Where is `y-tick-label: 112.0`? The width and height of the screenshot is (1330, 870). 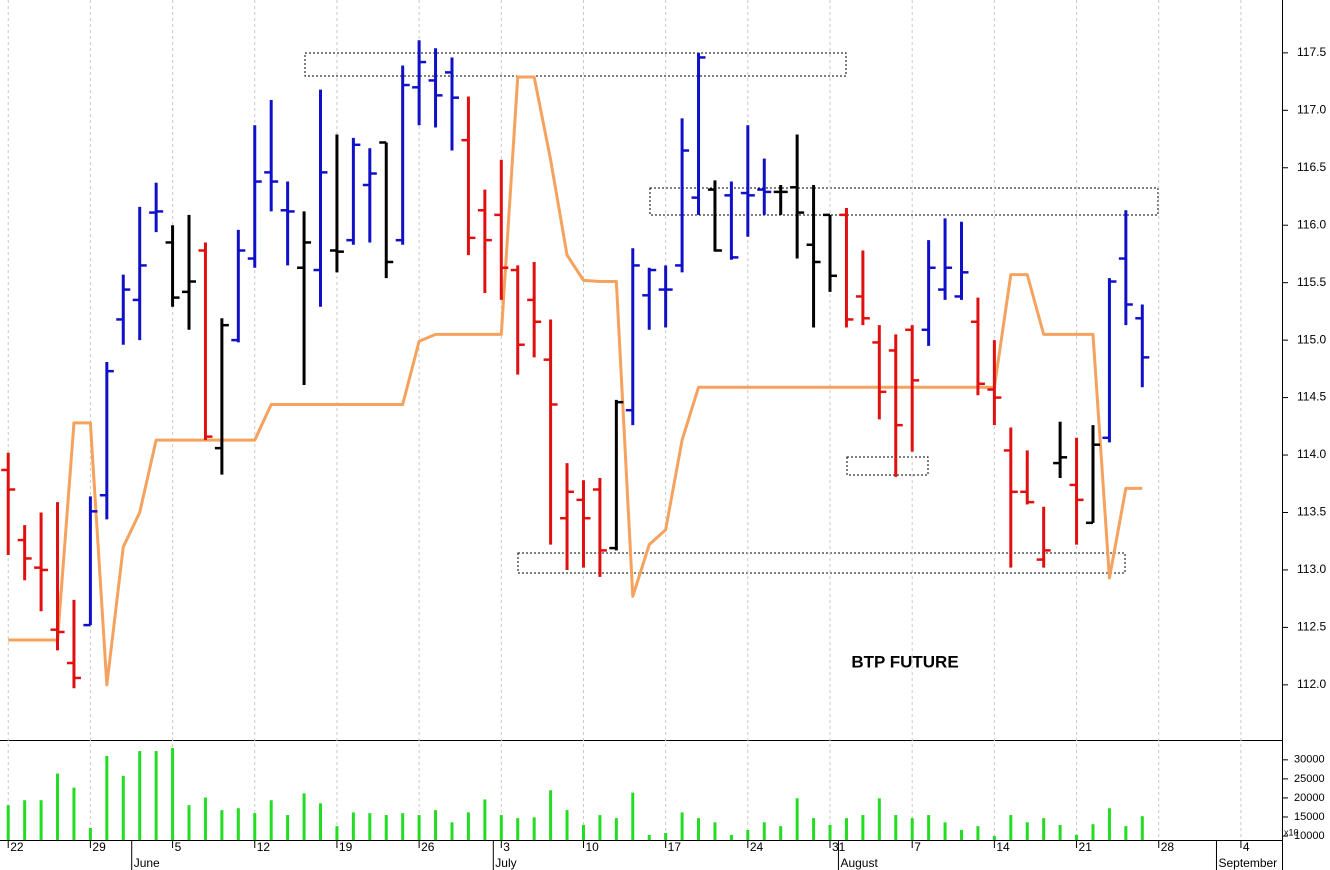 y-tick-label: 112.0 is located at coordinates (1311, 684).